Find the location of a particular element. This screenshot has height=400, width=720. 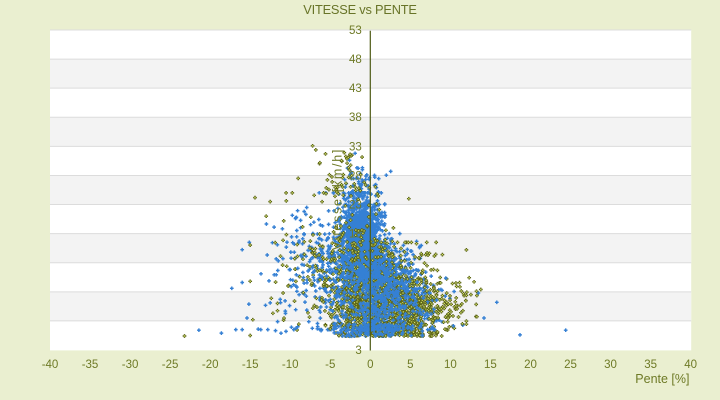

svg-text: 10 is located at coordinates (450, 365).